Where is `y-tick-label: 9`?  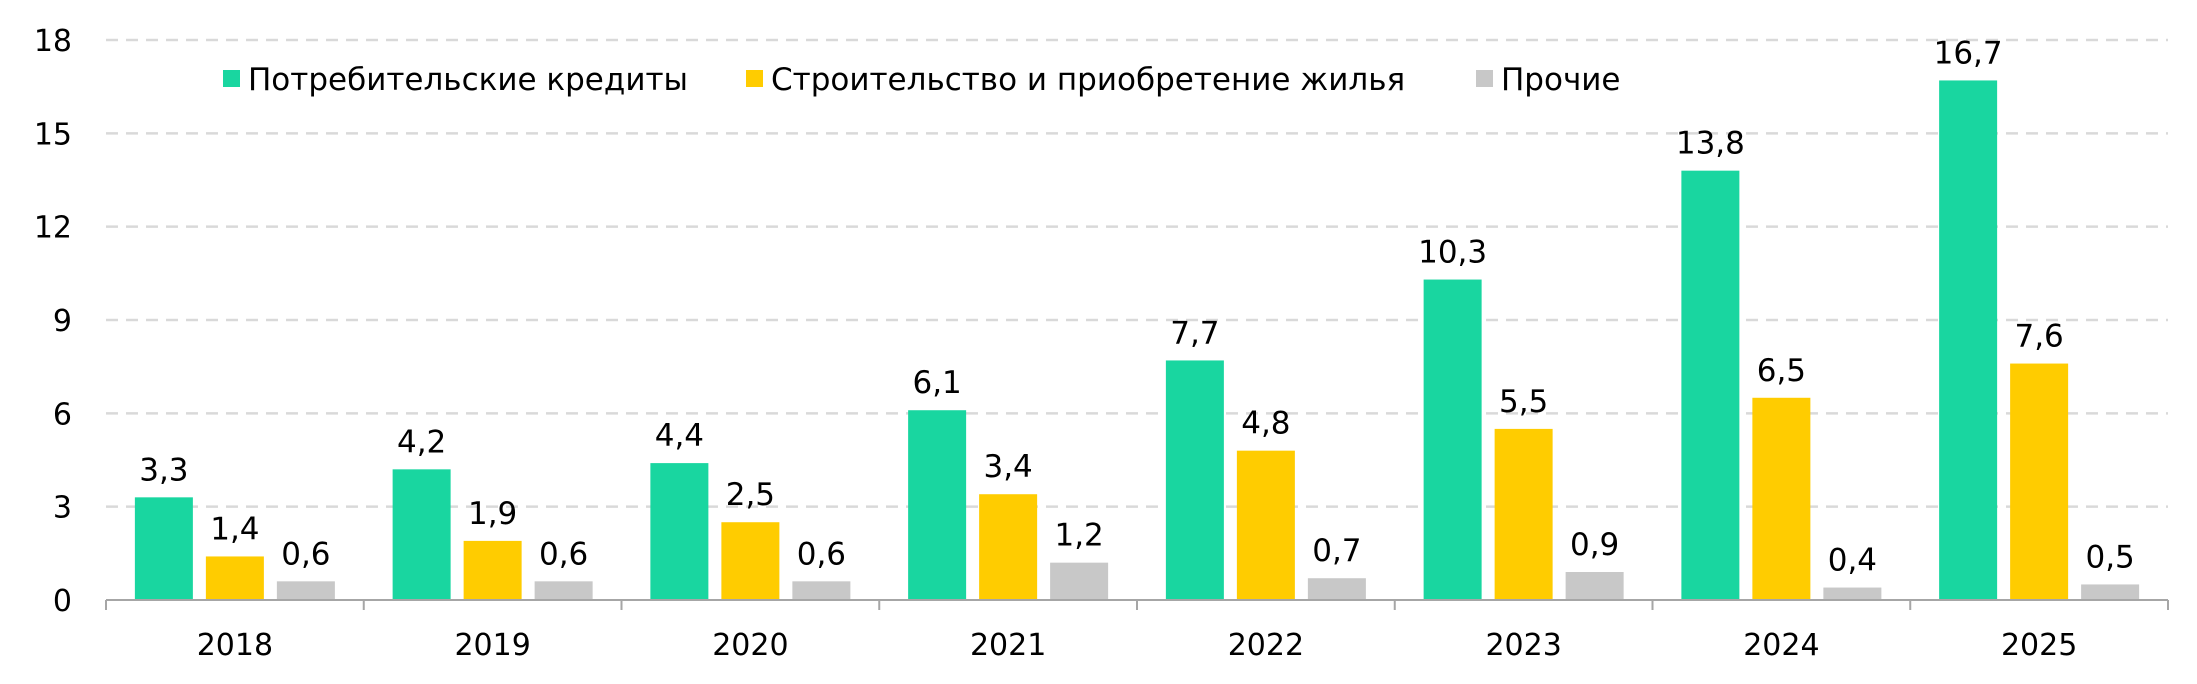 y-tick-label: 9 is located at coordinates (62, 321).